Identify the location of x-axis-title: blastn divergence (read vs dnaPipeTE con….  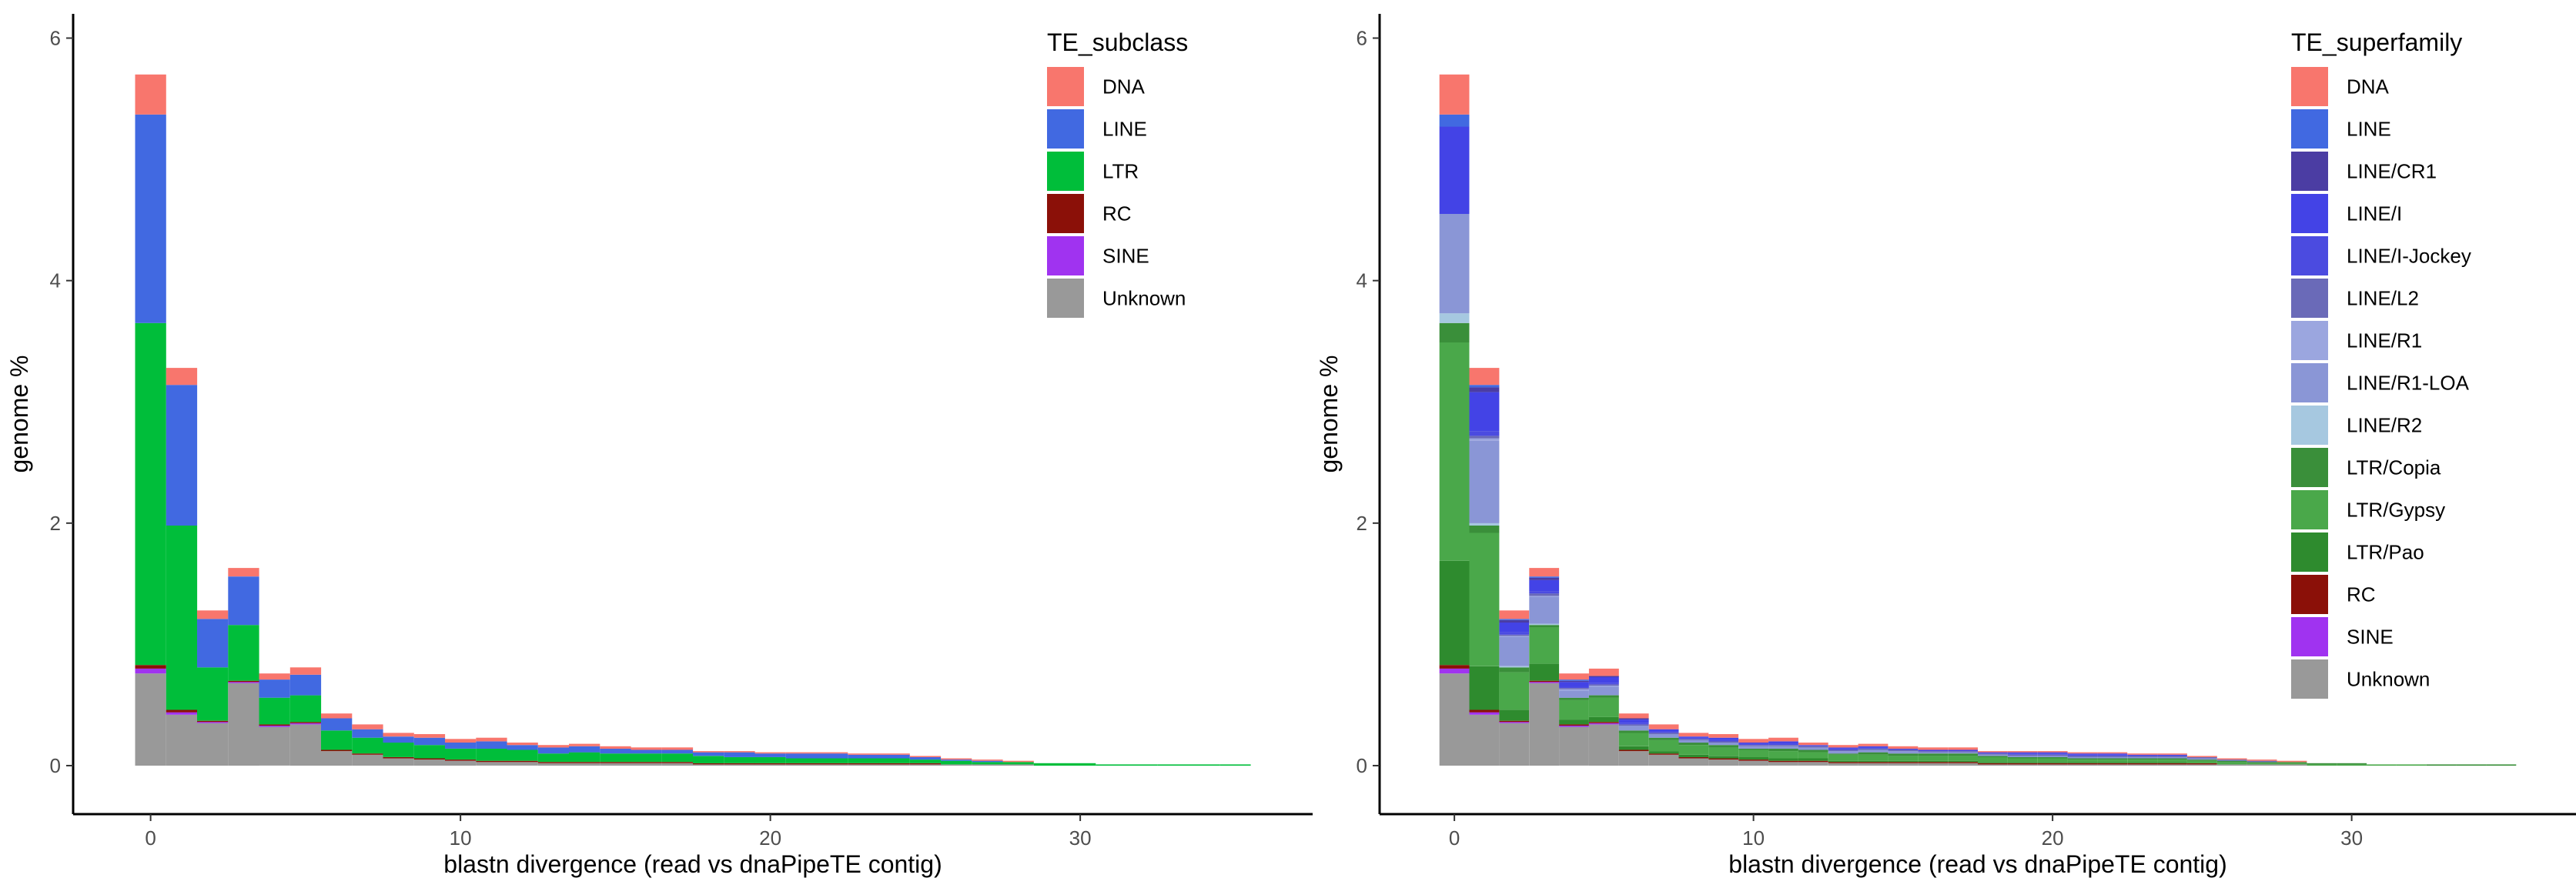
(1977, 864).